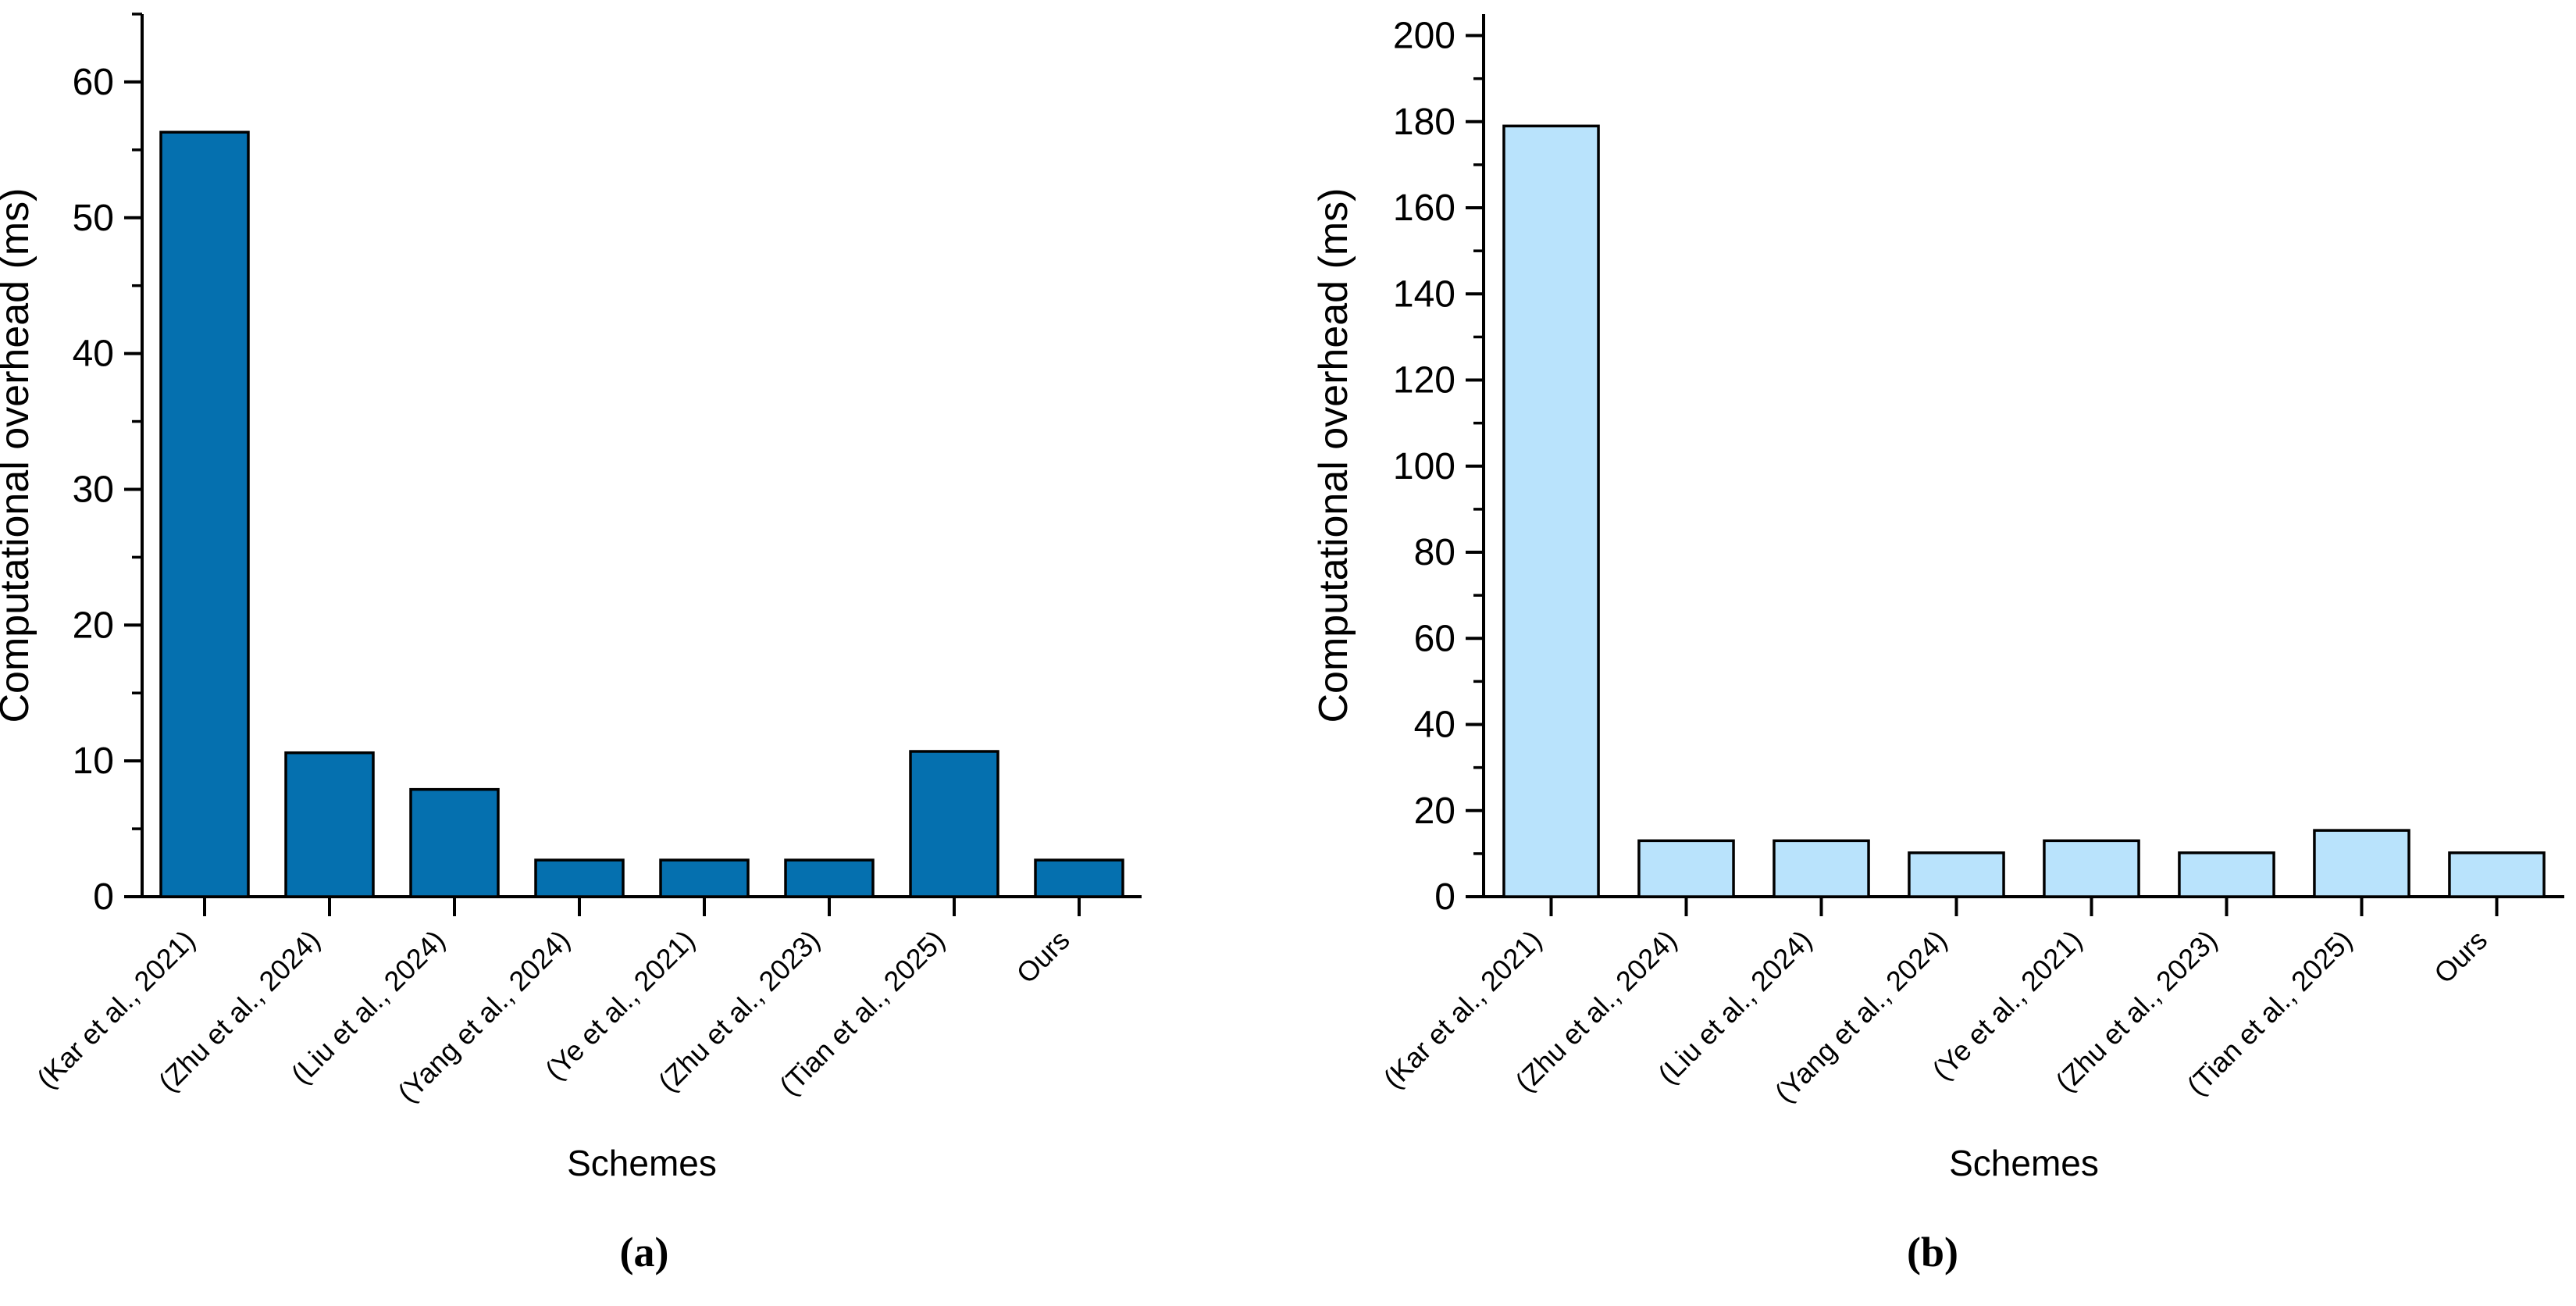 The height and width of the screenshot is (1306, 2576). I want to click on y-tick-label: 120, so click(1424, 380).